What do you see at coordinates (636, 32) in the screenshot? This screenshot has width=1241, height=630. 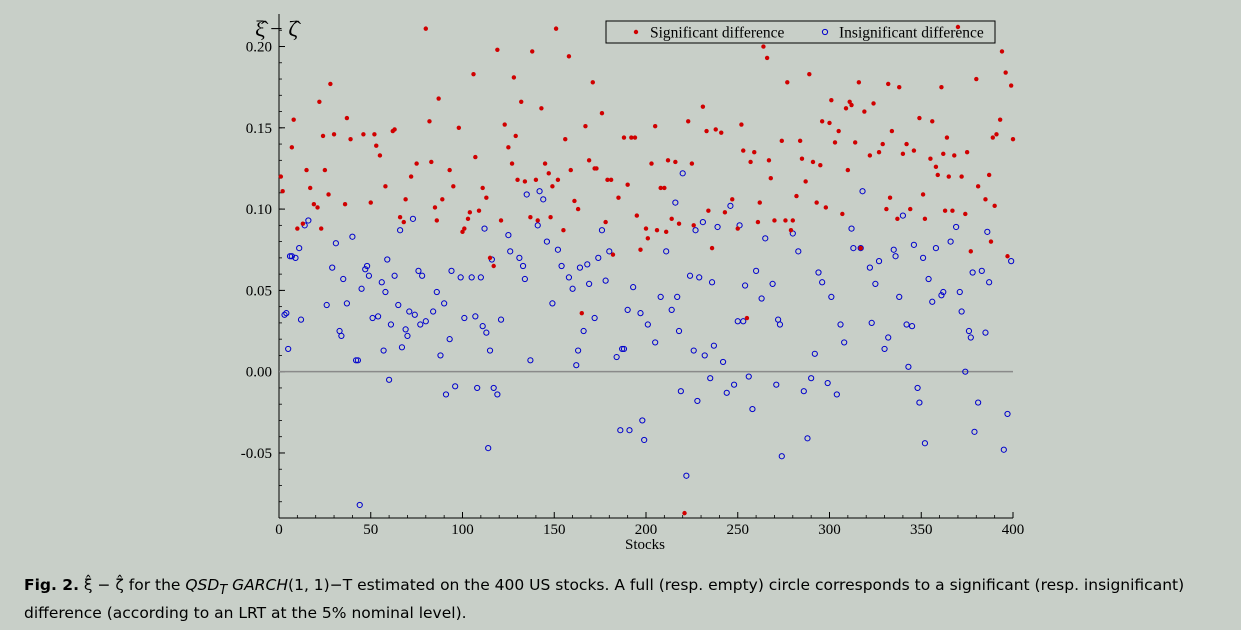 I see `legend-marker-significant` at bounding box center [636, 32].